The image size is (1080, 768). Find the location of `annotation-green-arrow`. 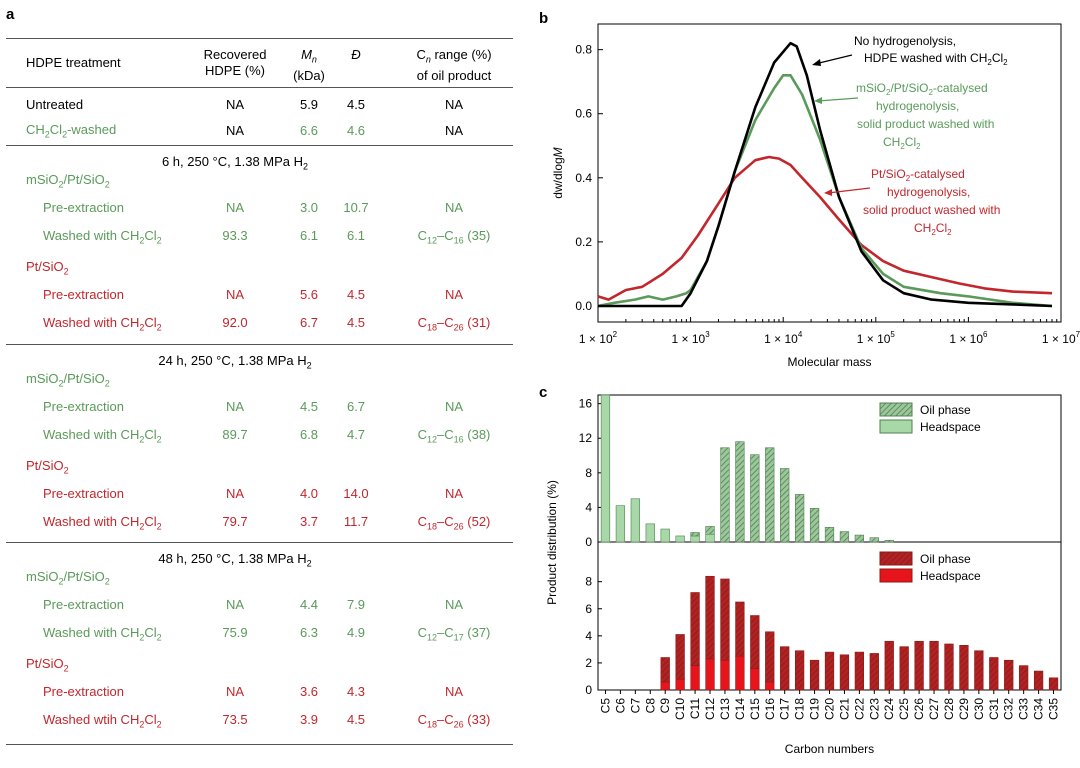

annotation-green-arrow is located at coordinates (838, 99).